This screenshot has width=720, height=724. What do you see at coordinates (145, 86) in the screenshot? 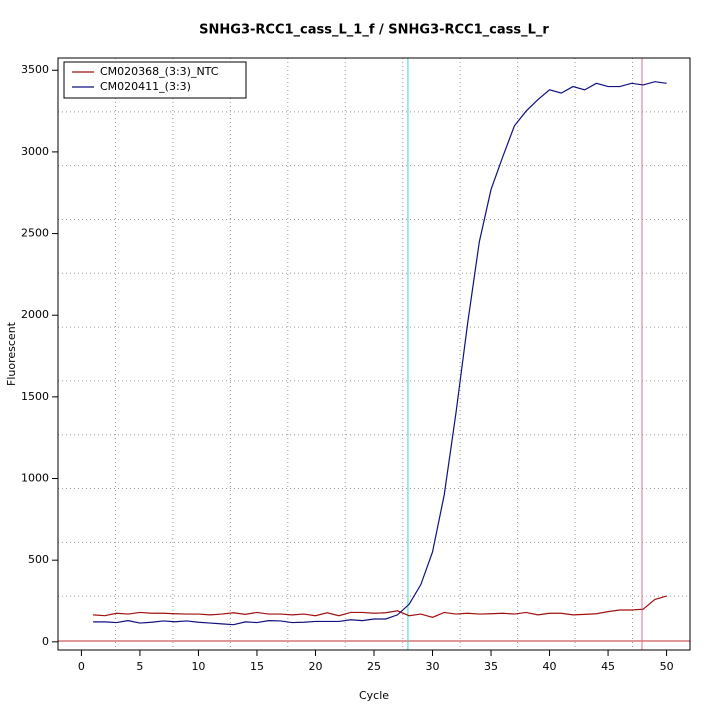
I see `legend-label: CM020411_(3:3)` at bounding box center [145, 86].